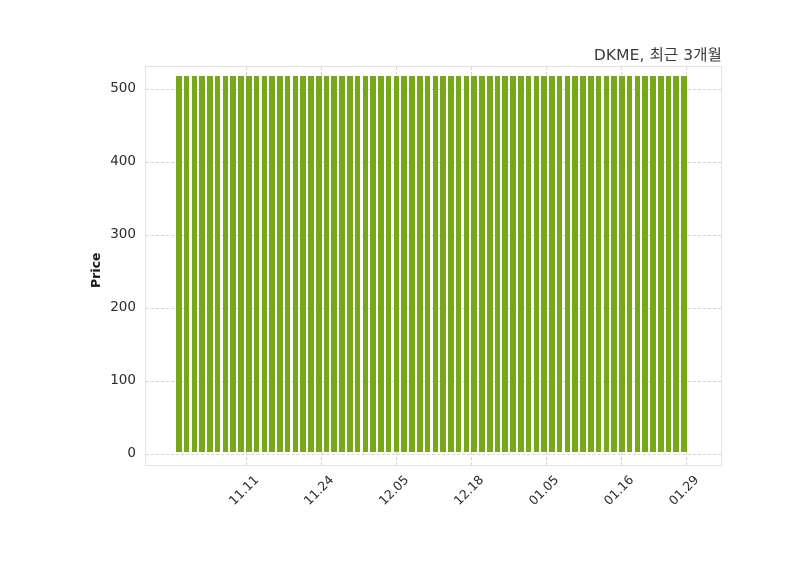 The height and width of the screenshot is (575, 800). What do you see at coordinates (393, 490) in the screenshot?
I see `x-tick-label: 12.05` at bounding box center [393, 490].